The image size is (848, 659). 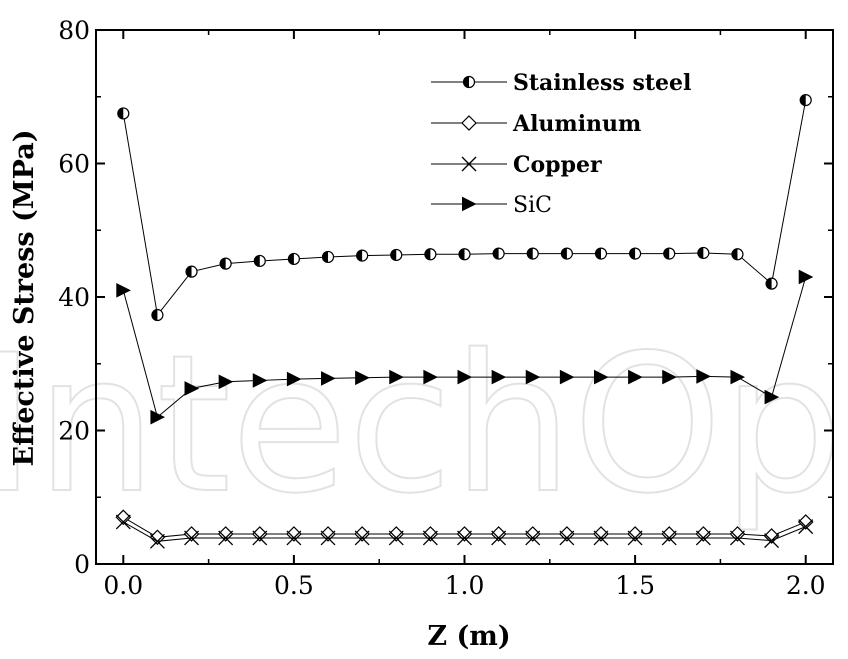 I want to click on y-tick-label: 0, so click(x=82, y=564).